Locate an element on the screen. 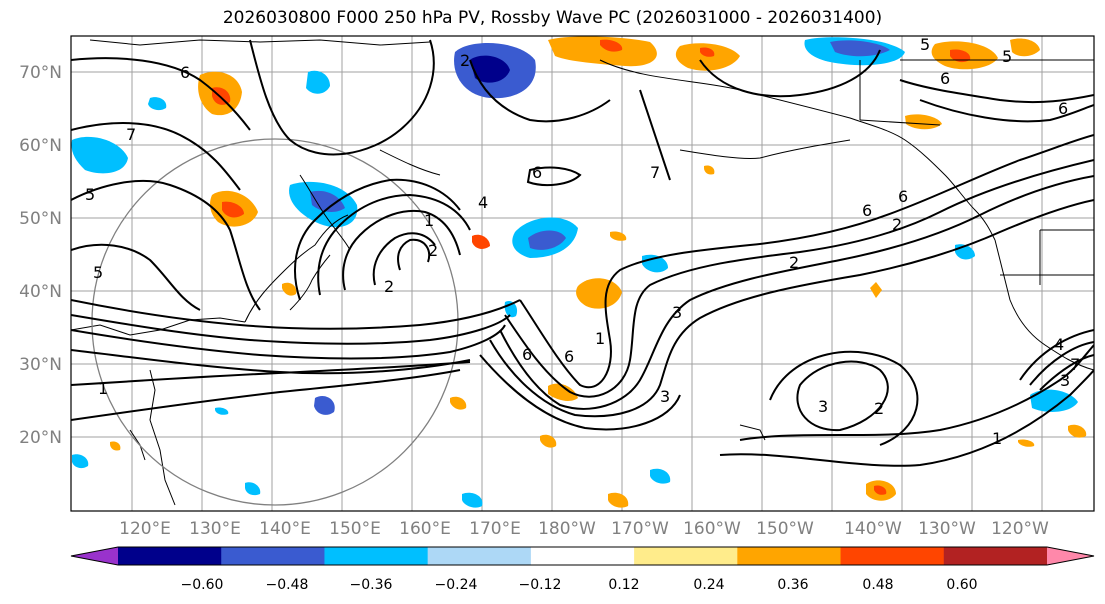 The height and width of the screenshot is (604, 1105). colorbar-tick-label: −0.36 is located at coordinates (371, 585).